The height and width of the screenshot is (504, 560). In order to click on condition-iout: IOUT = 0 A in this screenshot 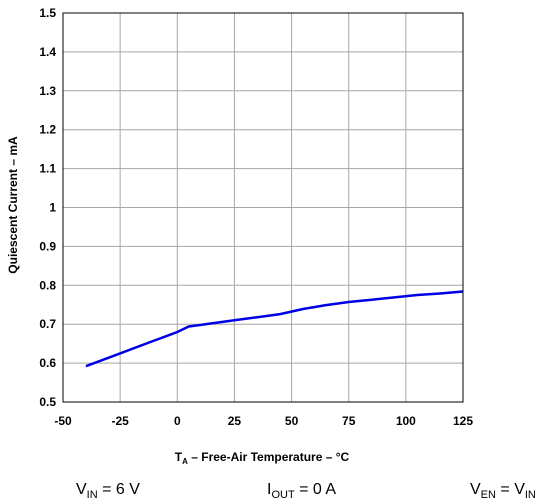, I will do `click(301, 491)`.